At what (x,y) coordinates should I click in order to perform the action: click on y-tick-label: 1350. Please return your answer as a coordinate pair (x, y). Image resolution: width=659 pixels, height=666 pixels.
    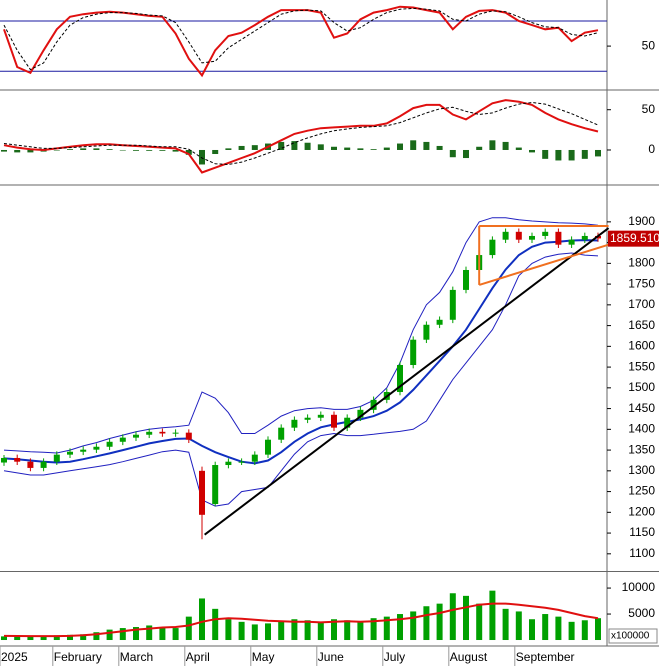
    Looking at the image, I should click on (641, 449).